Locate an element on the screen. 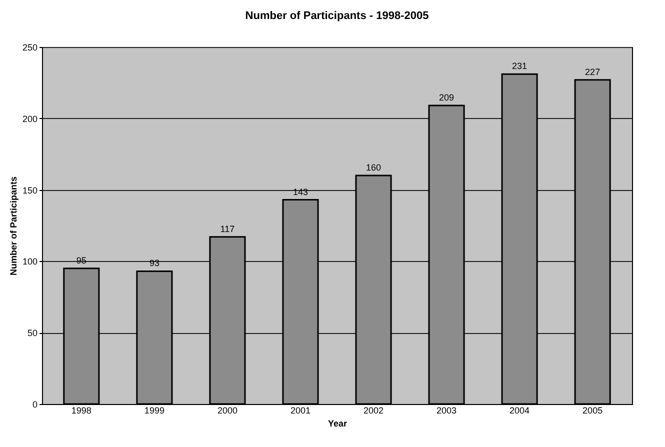 The image size is (665, 447). data-label: 117 is located at coordinates (227, 229).